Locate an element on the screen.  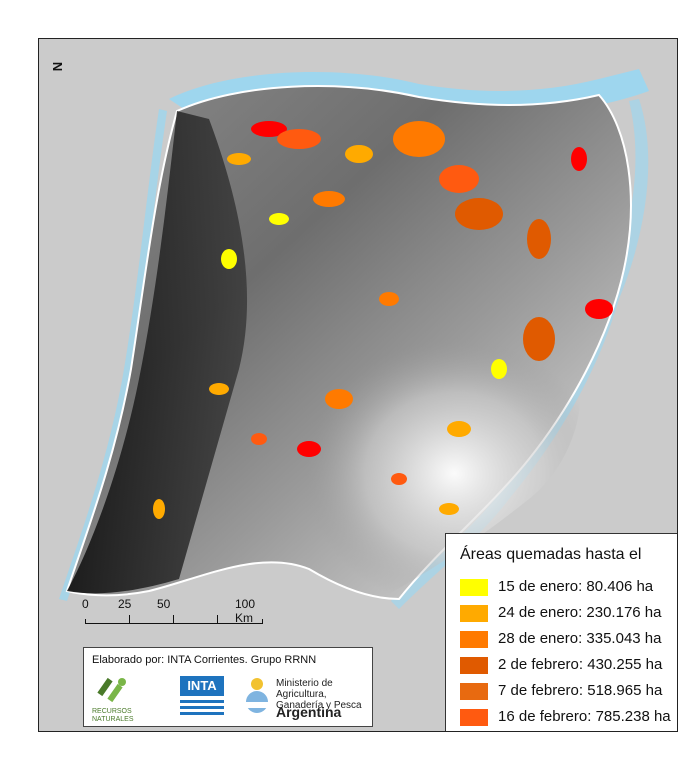
legend-label: 28 de enero: 335.043 ha is located at coordinates (580, 638).